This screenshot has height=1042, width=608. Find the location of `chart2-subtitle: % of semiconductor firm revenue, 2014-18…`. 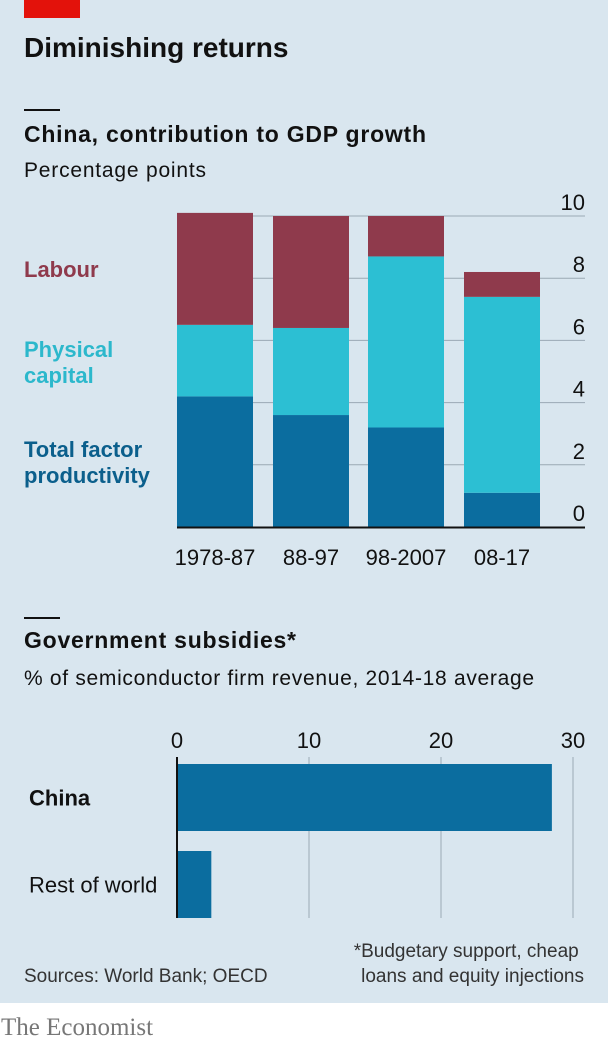

chart2-subtitle: % of semiconductor firm revenue, 2014-18… is located at coordinates (279, 678).